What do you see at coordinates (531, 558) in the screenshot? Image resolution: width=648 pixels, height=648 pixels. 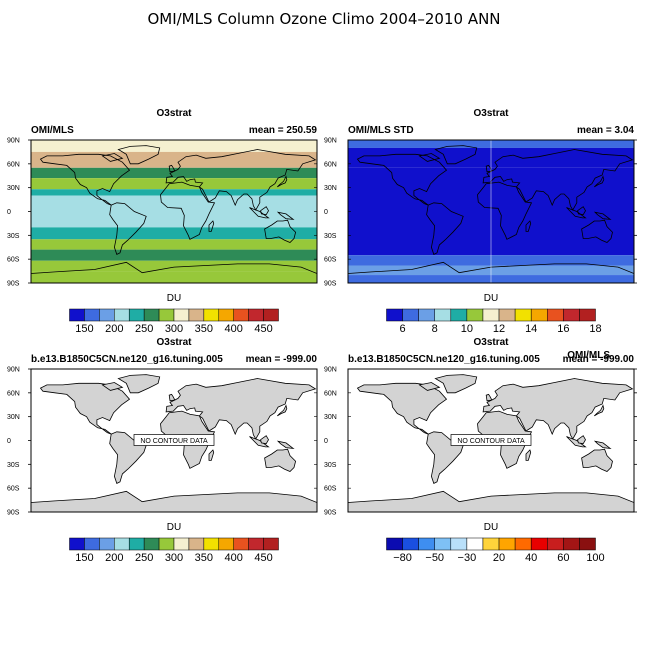 I see `colorbar-label: 40` at bounding box center [531, 558].